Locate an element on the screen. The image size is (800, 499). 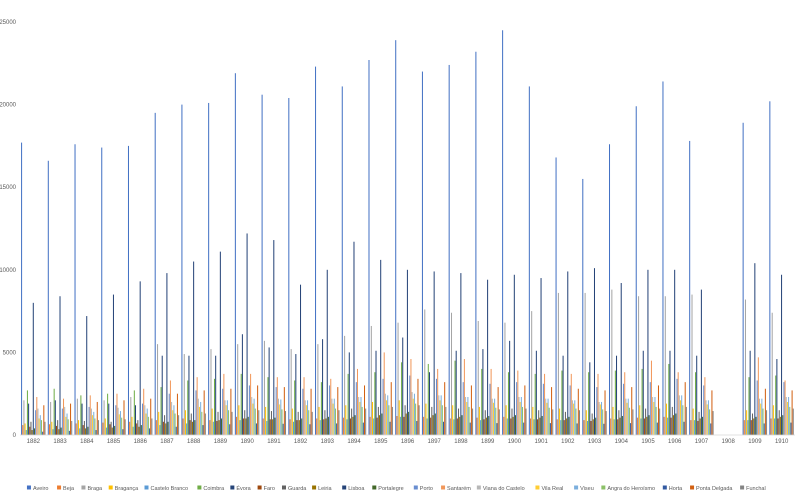
bar-1902-aveiro is located at coordinates (556, 296).